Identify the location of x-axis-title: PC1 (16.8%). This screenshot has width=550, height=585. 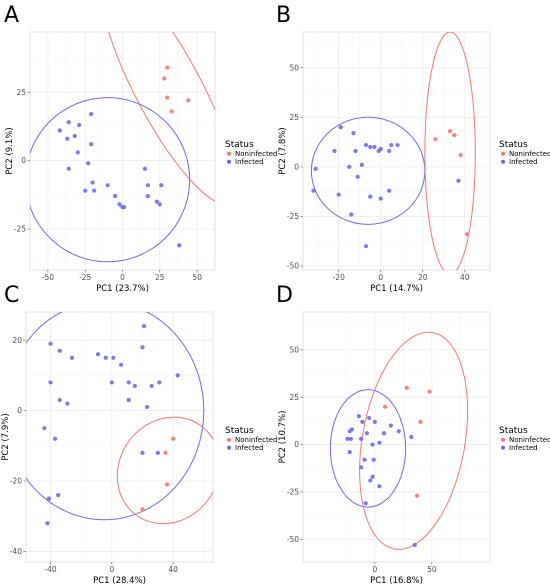
(396, 580).